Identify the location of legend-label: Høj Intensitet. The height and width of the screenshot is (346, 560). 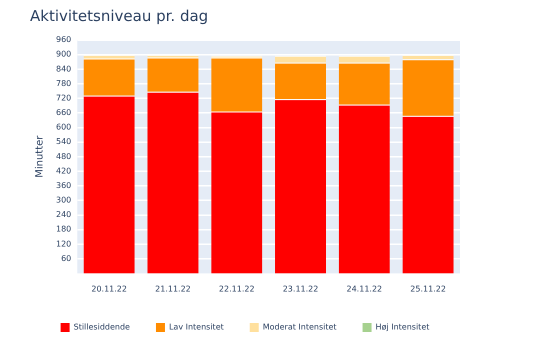
(403, 327).